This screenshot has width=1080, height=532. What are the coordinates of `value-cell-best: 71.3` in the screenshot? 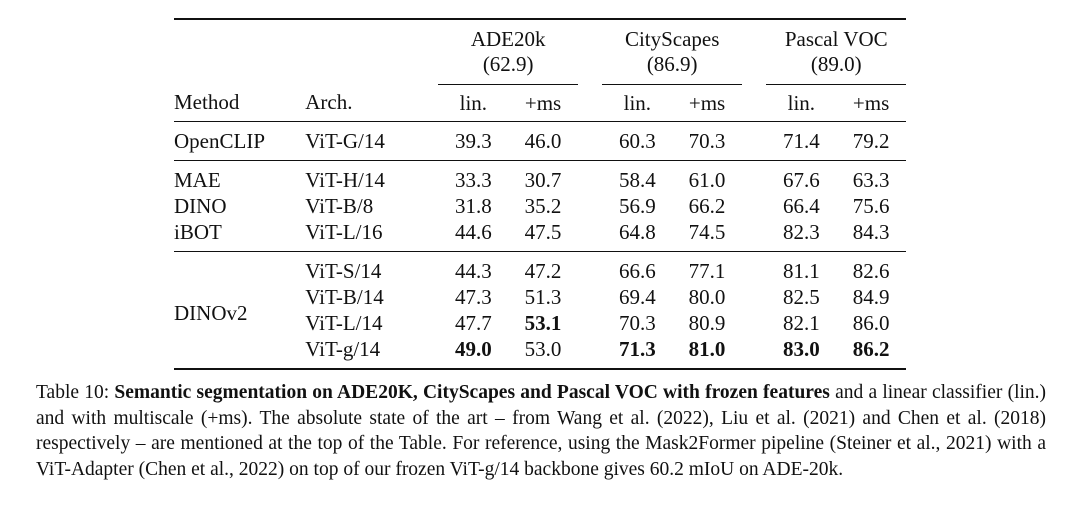 It's located at (637, 348).